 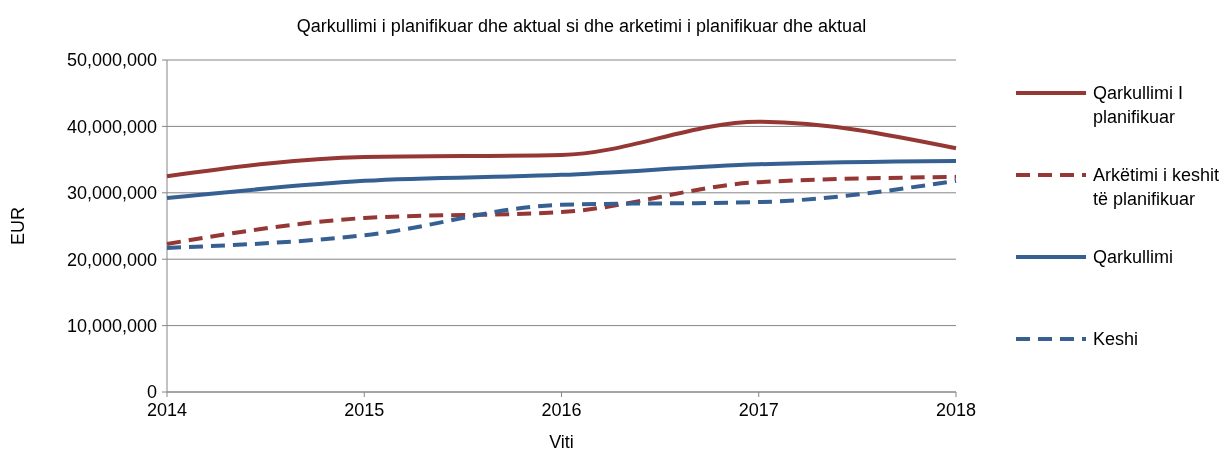 What do you see at coordinates (956, 410) in the screenshot?
I see `x-tick-label: 2018` at bounding box center [956, 410].